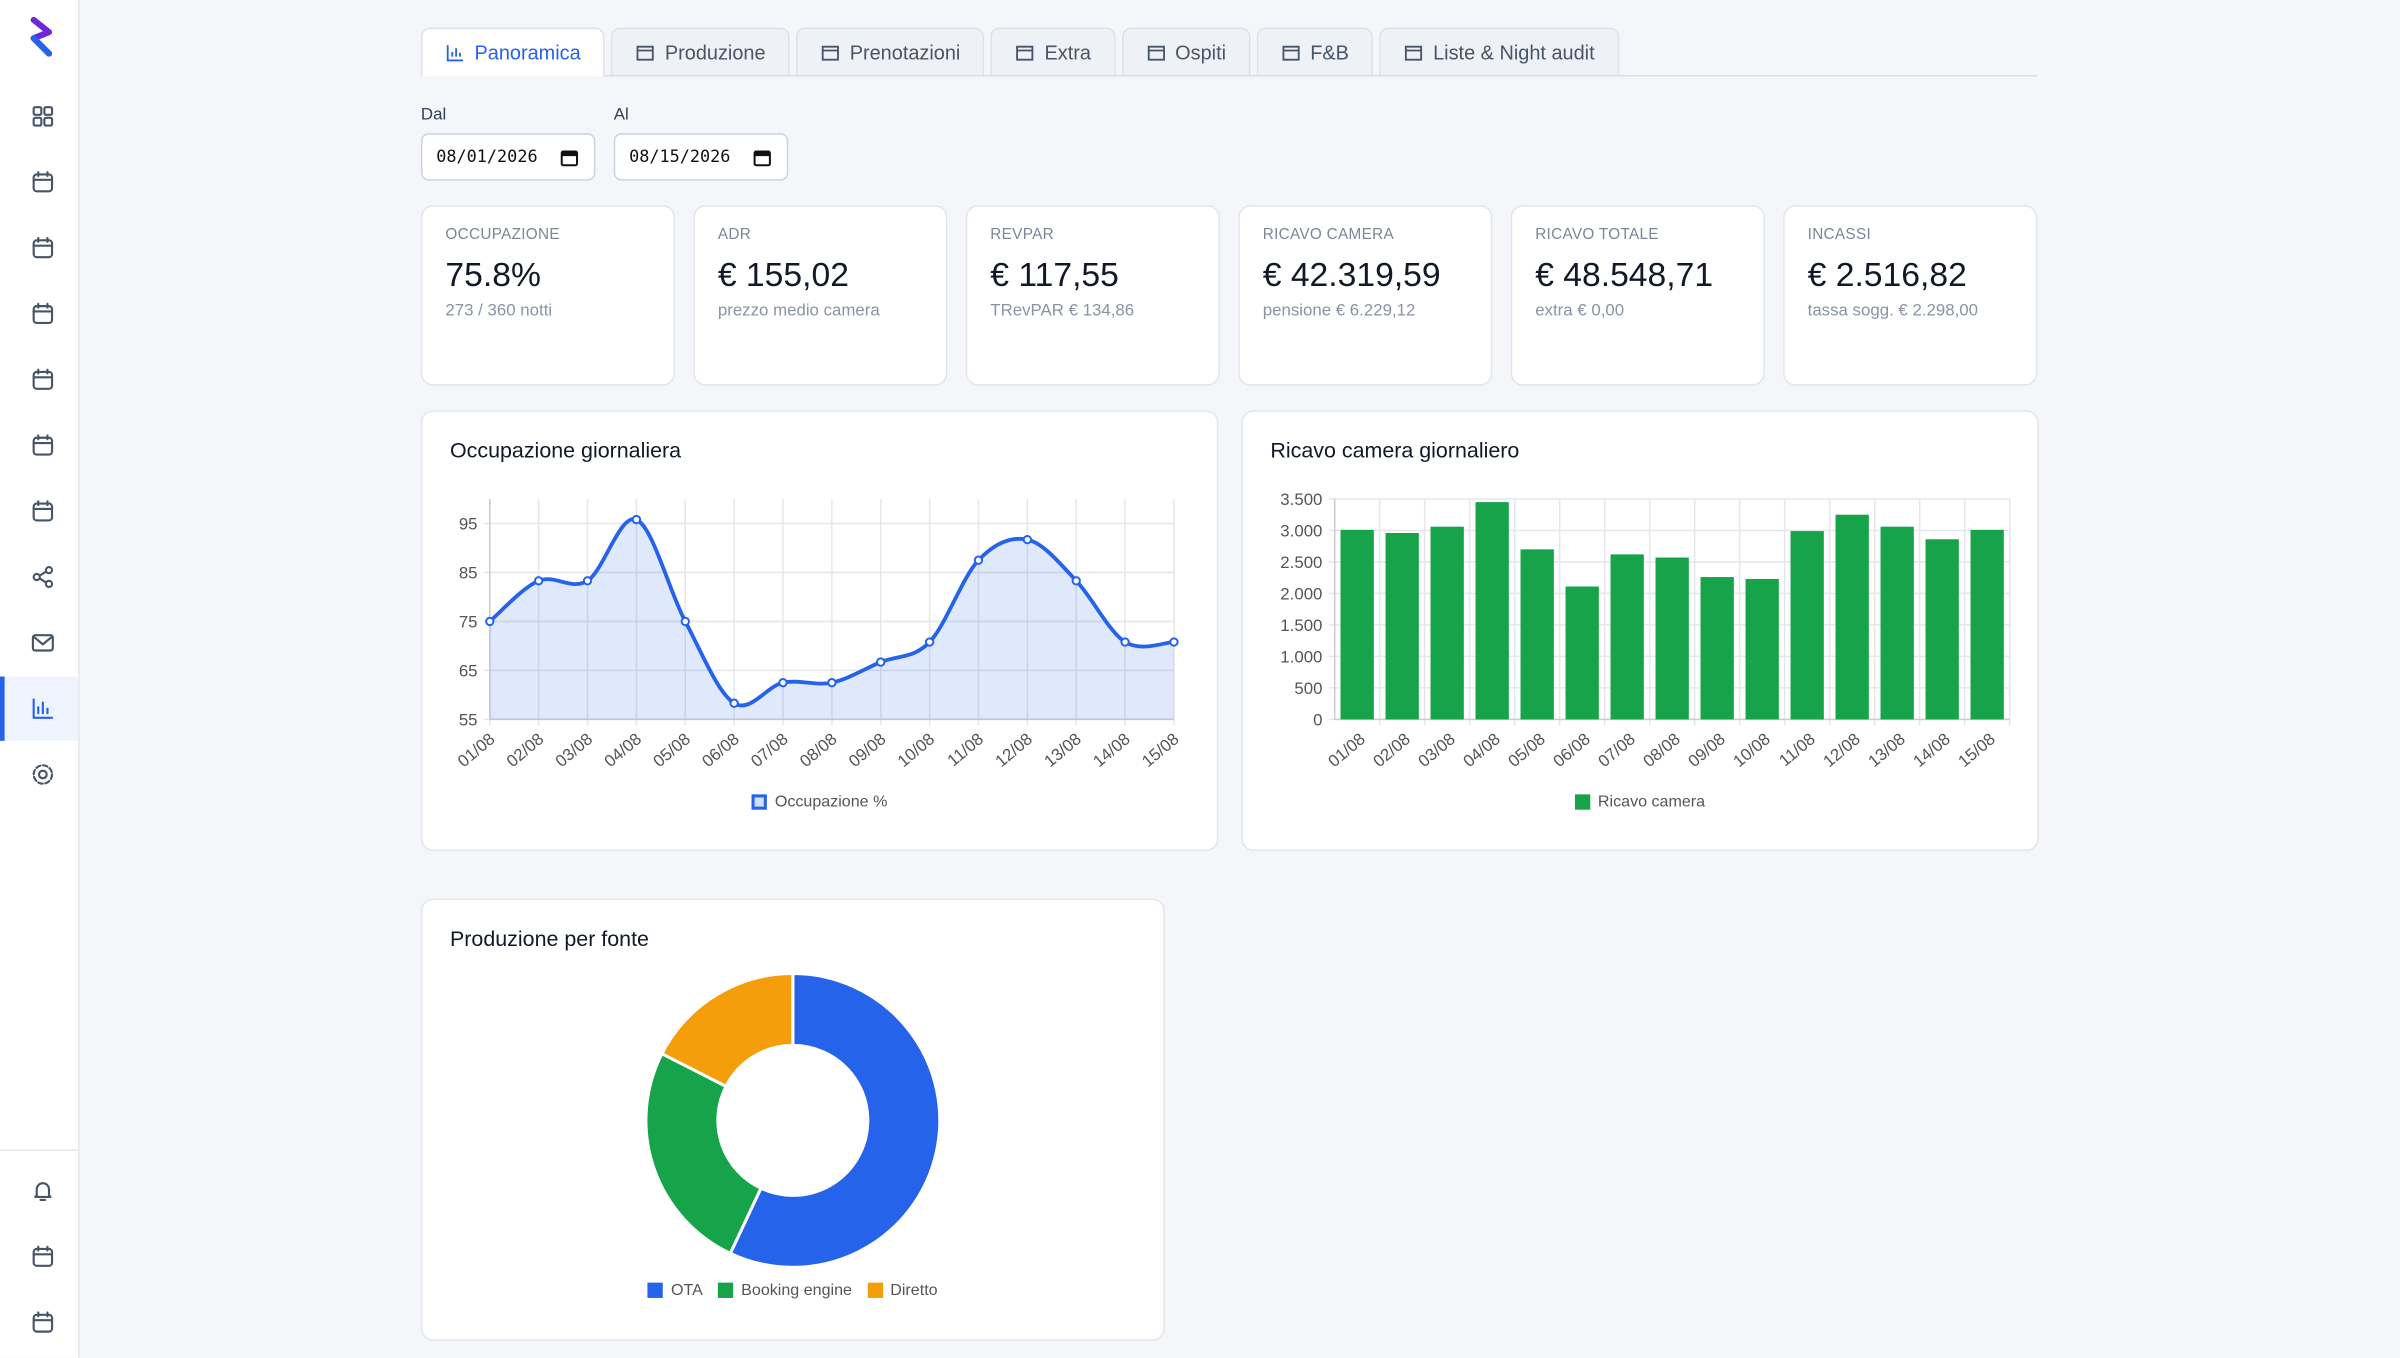 The width and height of the screenshot is (2400, 1358). I want to click on x-tick-label: 07/08, so click(769, 750).